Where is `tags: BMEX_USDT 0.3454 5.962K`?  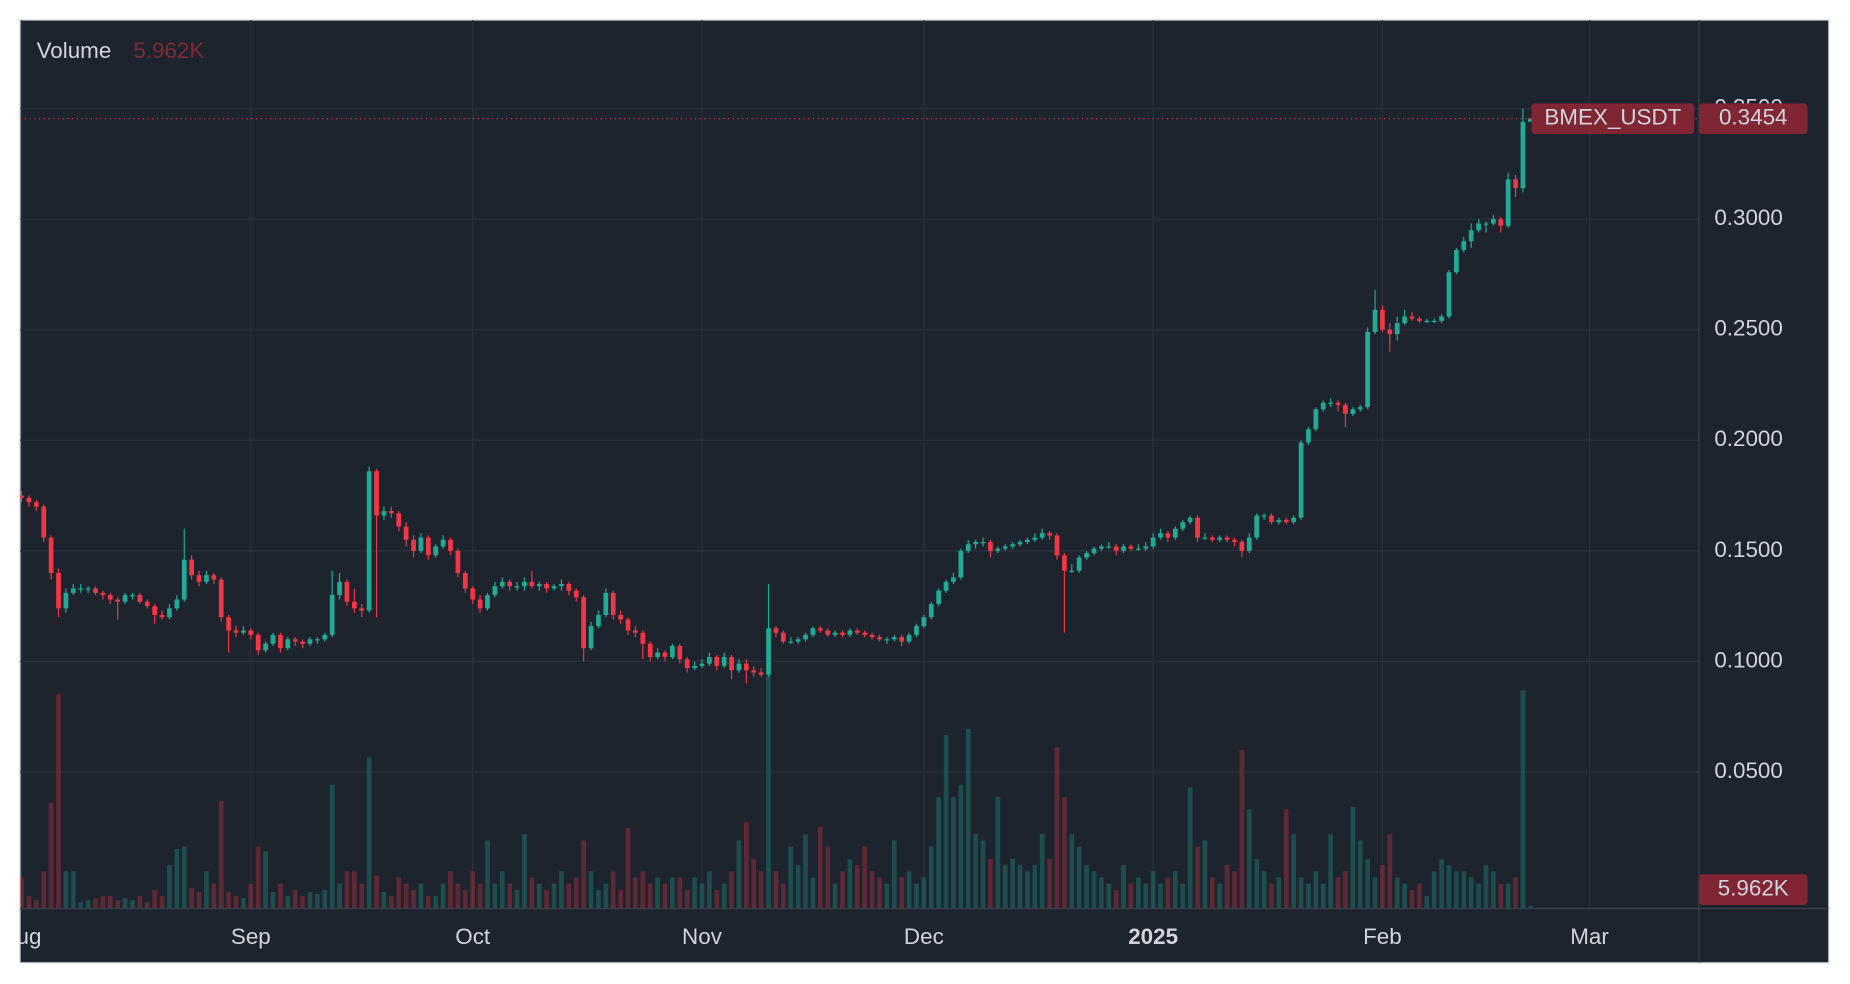
tags: BMEX_USDT 0.3454 5.962K is located at coordinates (1669, 504).